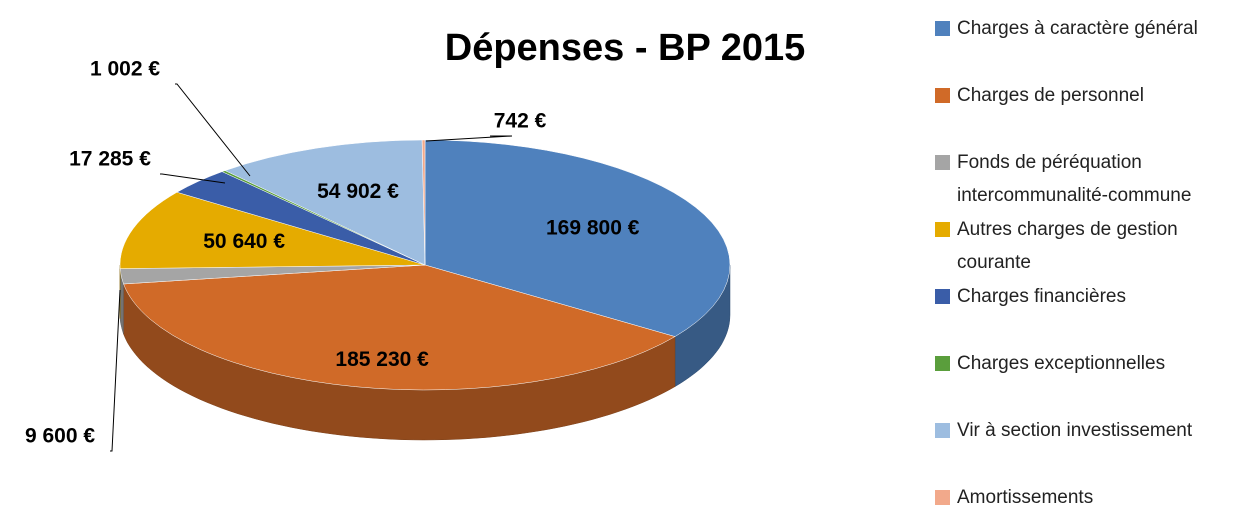  What do you see at coordinates (125, 69) in the screenshot?
I see `data-label: 1 002 €` at bounding box center [125, 69].